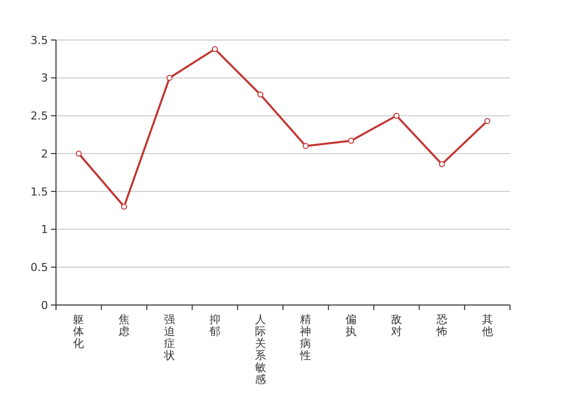 Image resolution: width=567 pixels, height=400 pixels. Describe the element at coordinates (169, 337) in the screenshot. I see `x-tick-label: 强迫症状` at that location.